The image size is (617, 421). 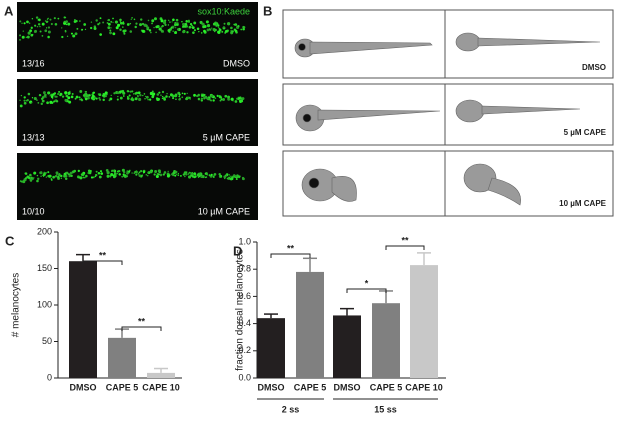 What do you see at coordinates (244, 241) in the screenshot?
I see `y-tick-label: 1.0` at bounding box center [244, 241].